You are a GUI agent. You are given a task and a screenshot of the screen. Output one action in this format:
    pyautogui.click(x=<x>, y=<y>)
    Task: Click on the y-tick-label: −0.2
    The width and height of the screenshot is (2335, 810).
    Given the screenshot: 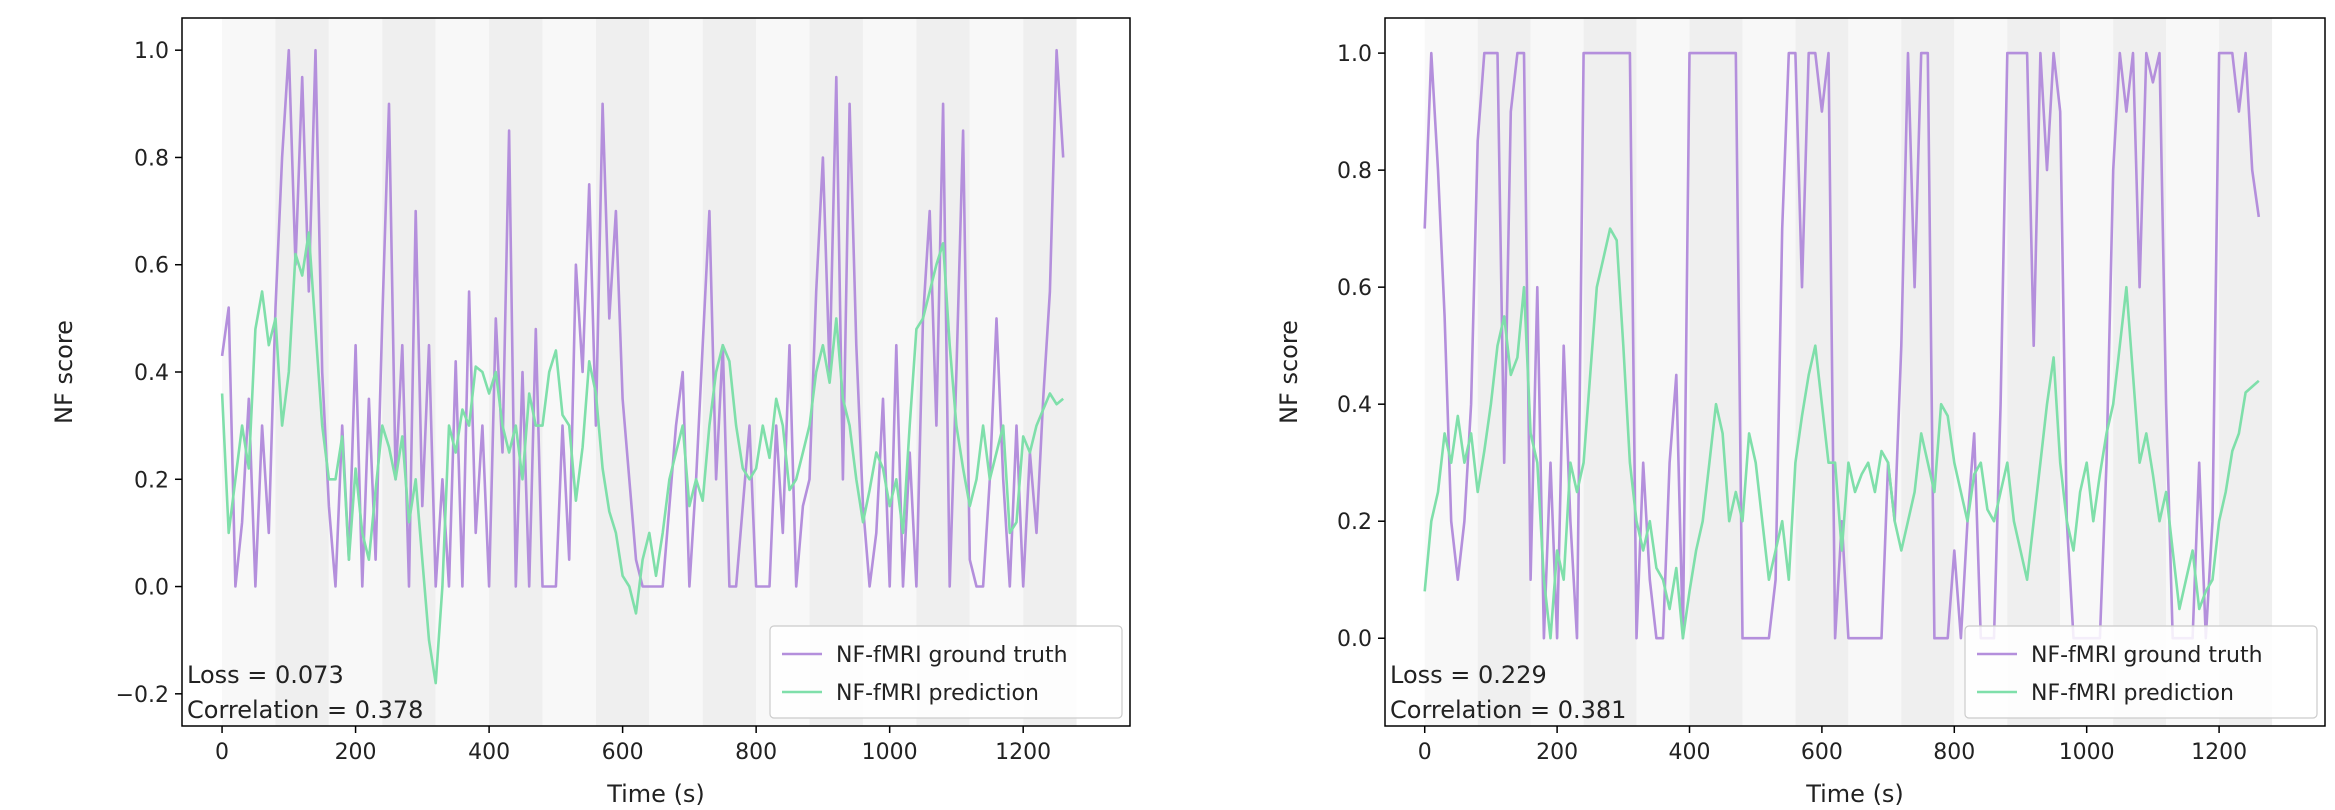 What is the action you would take?
    pyautogui.click(x=142, y=695)
    